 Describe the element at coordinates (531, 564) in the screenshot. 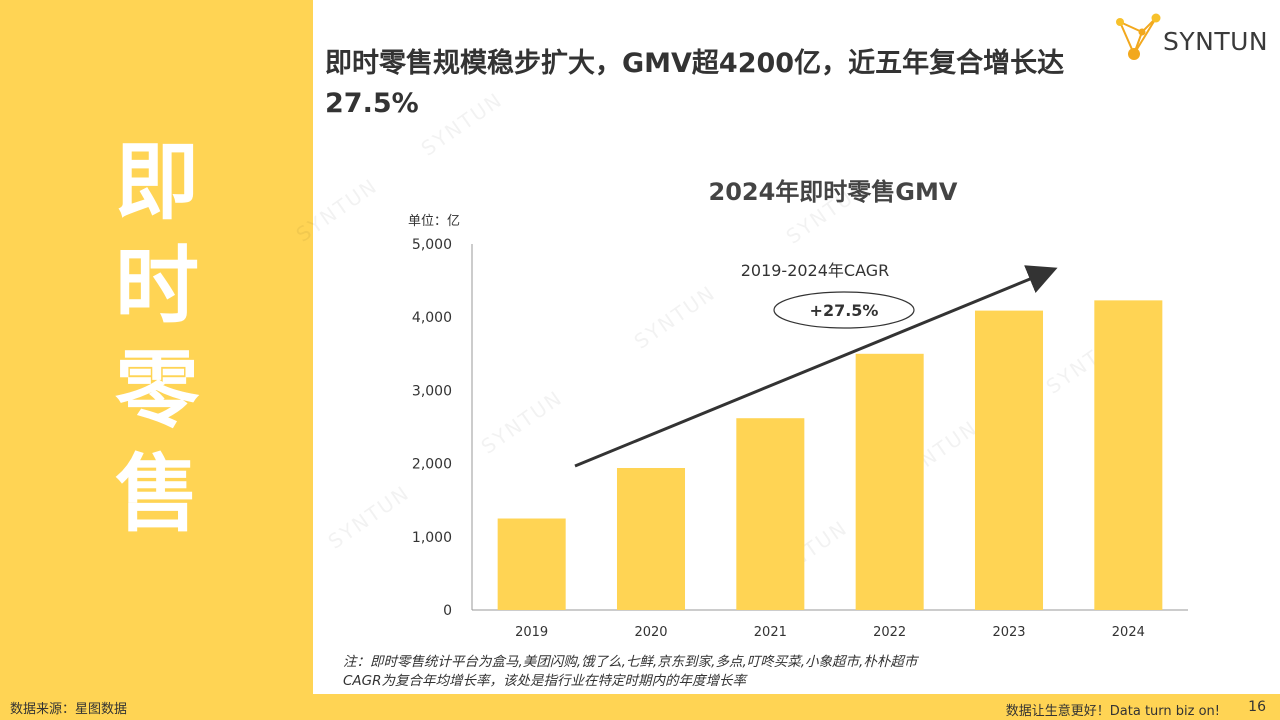

I see `bar-2019` at that location.